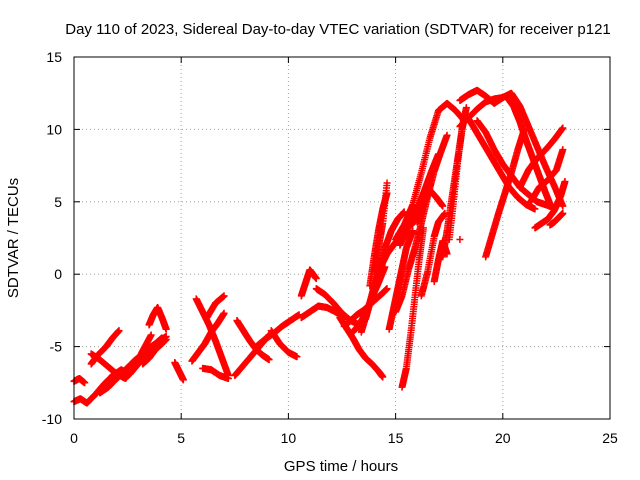  What do you see at coordinates (74, 438) in the screenshot?
I see `x-tick-label: 0` at bounding box center [74, 438].